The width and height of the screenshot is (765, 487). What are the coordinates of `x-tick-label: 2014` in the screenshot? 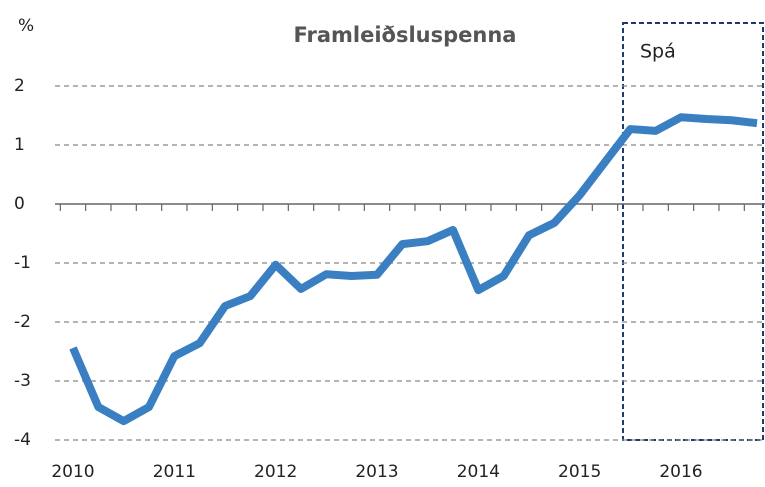 It's located at (478, 472).